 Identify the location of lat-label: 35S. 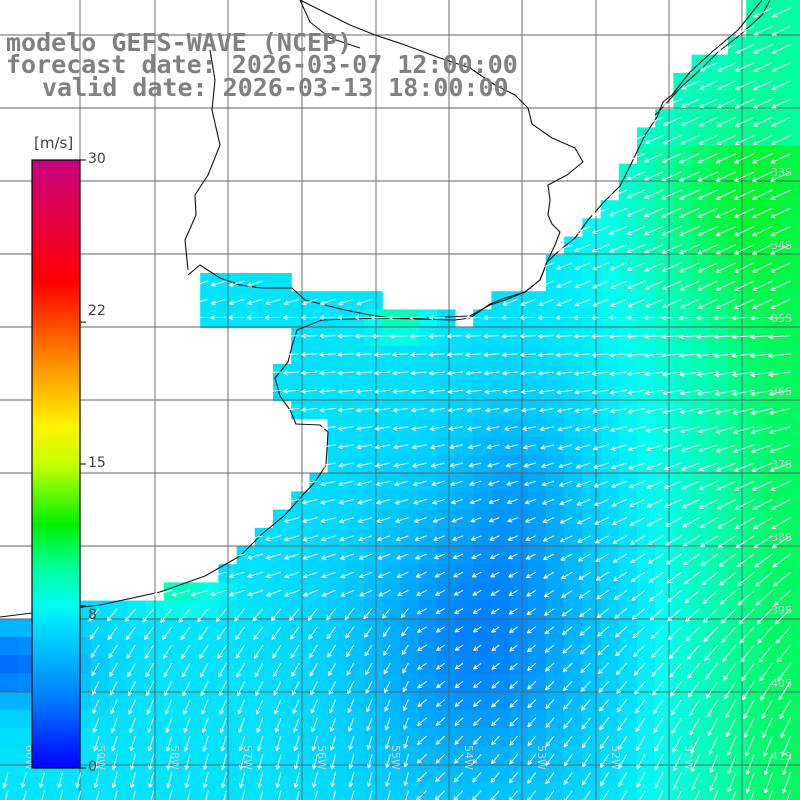
(781, 318).